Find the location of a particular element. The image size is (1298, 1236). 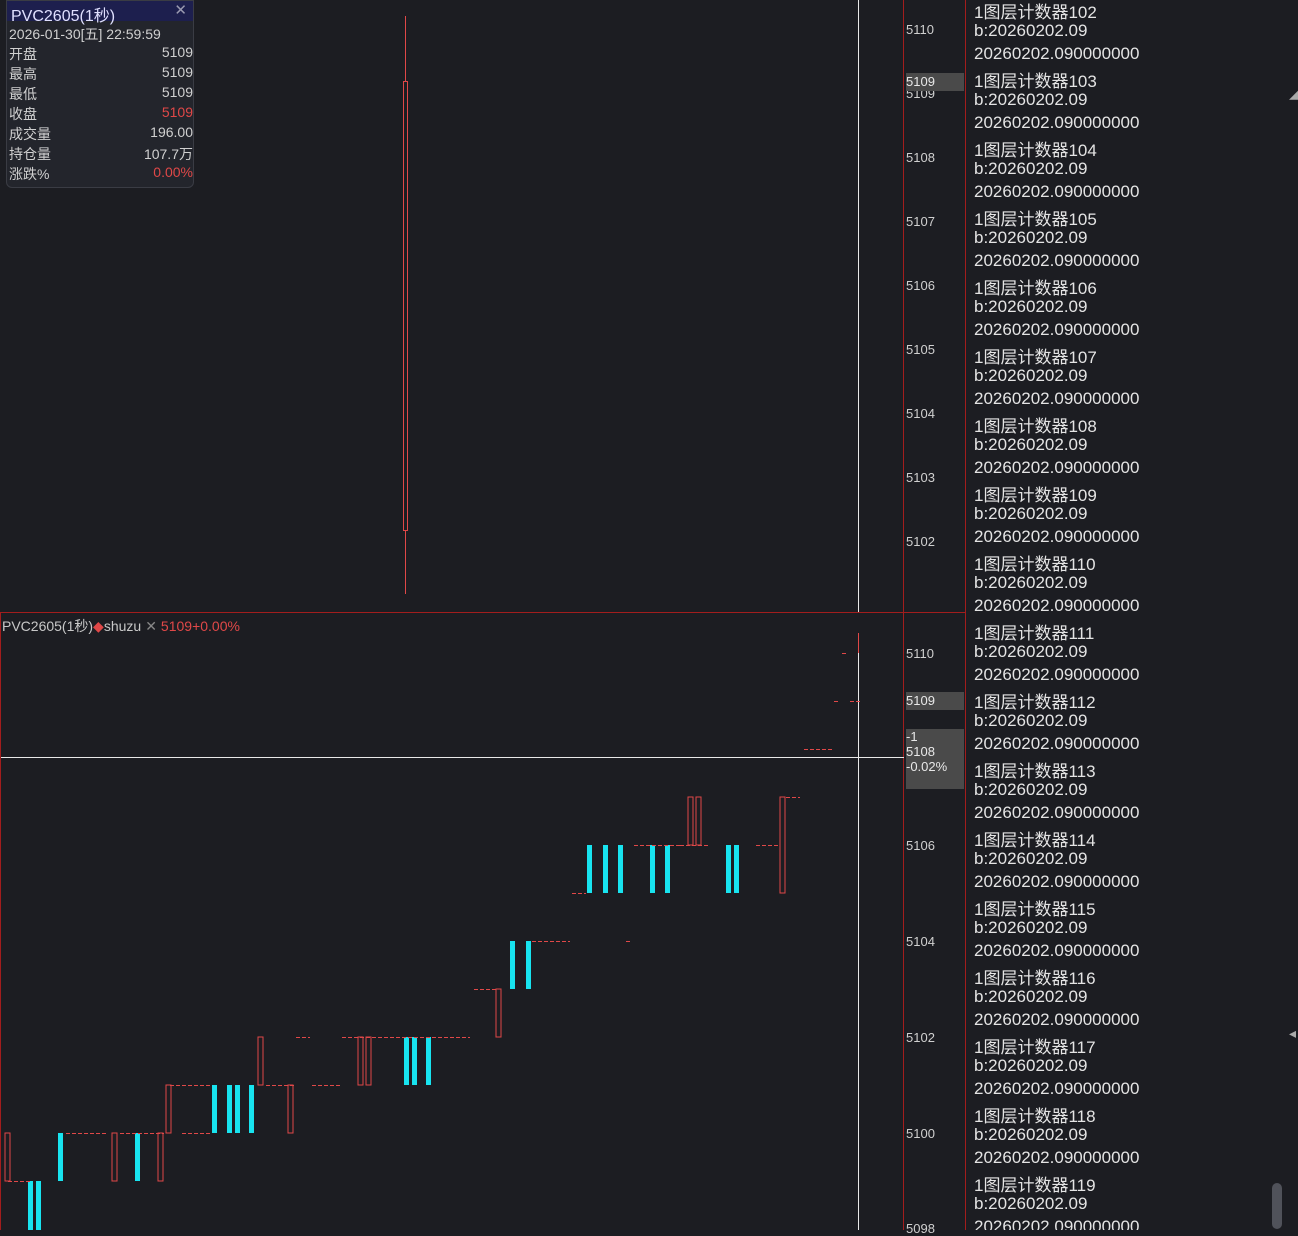

scrollbar-thumb is located at coordinates (1277, 1206).